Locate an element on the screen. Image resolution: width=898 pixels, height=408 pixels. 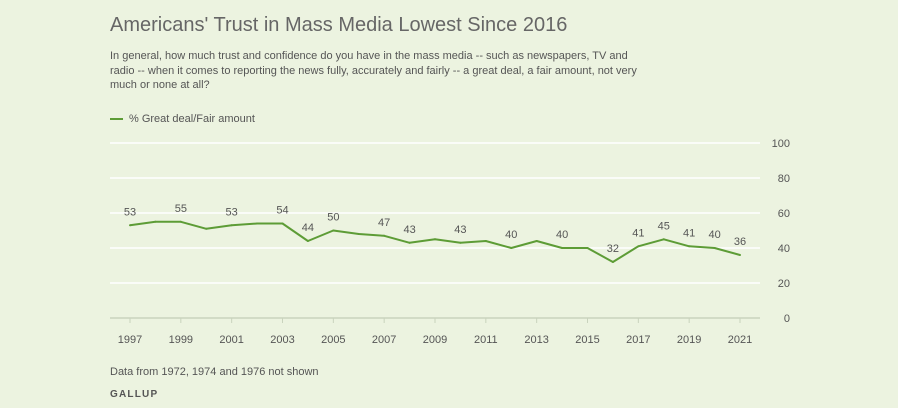
x-tick-label: 2019 is located at coordinates (689, 340).